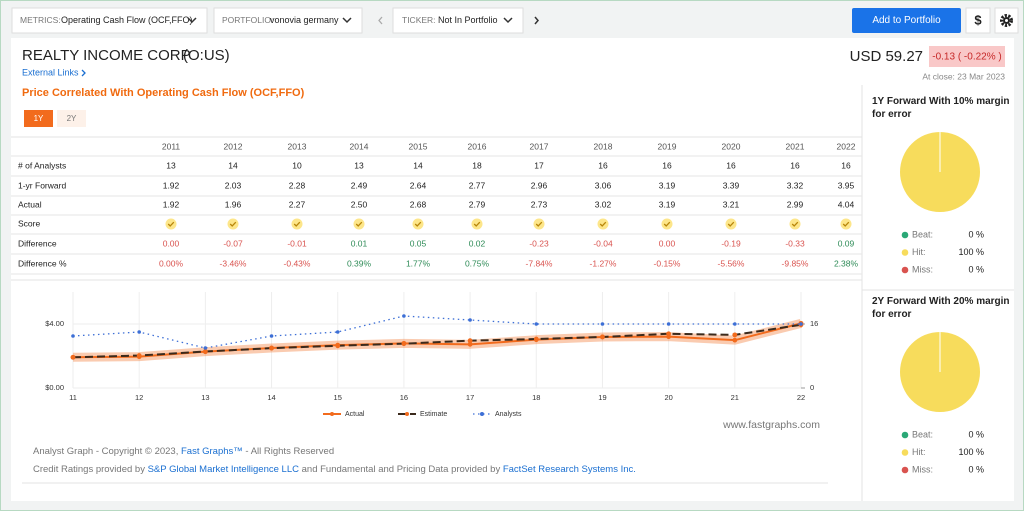 The height and width of the screenshot is (516, 1024). I want to click on table-cell: 10, so click(297, 165).